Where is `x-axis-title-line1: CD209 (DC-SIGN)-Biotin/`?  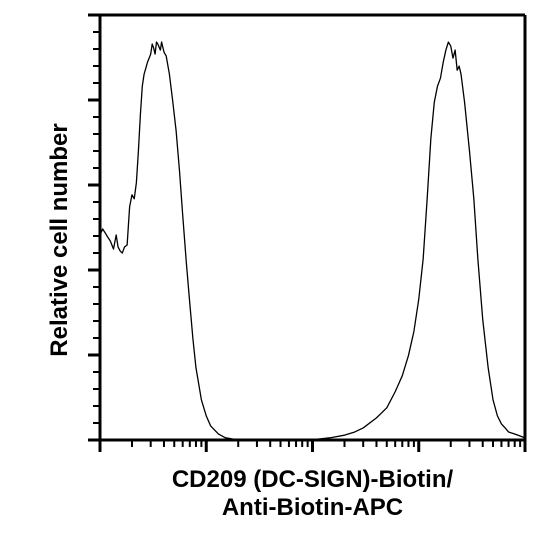 x-axis-title-line1: CD209 (DC-SIGN)-Biotin/ is located at coordinates (312, 479).